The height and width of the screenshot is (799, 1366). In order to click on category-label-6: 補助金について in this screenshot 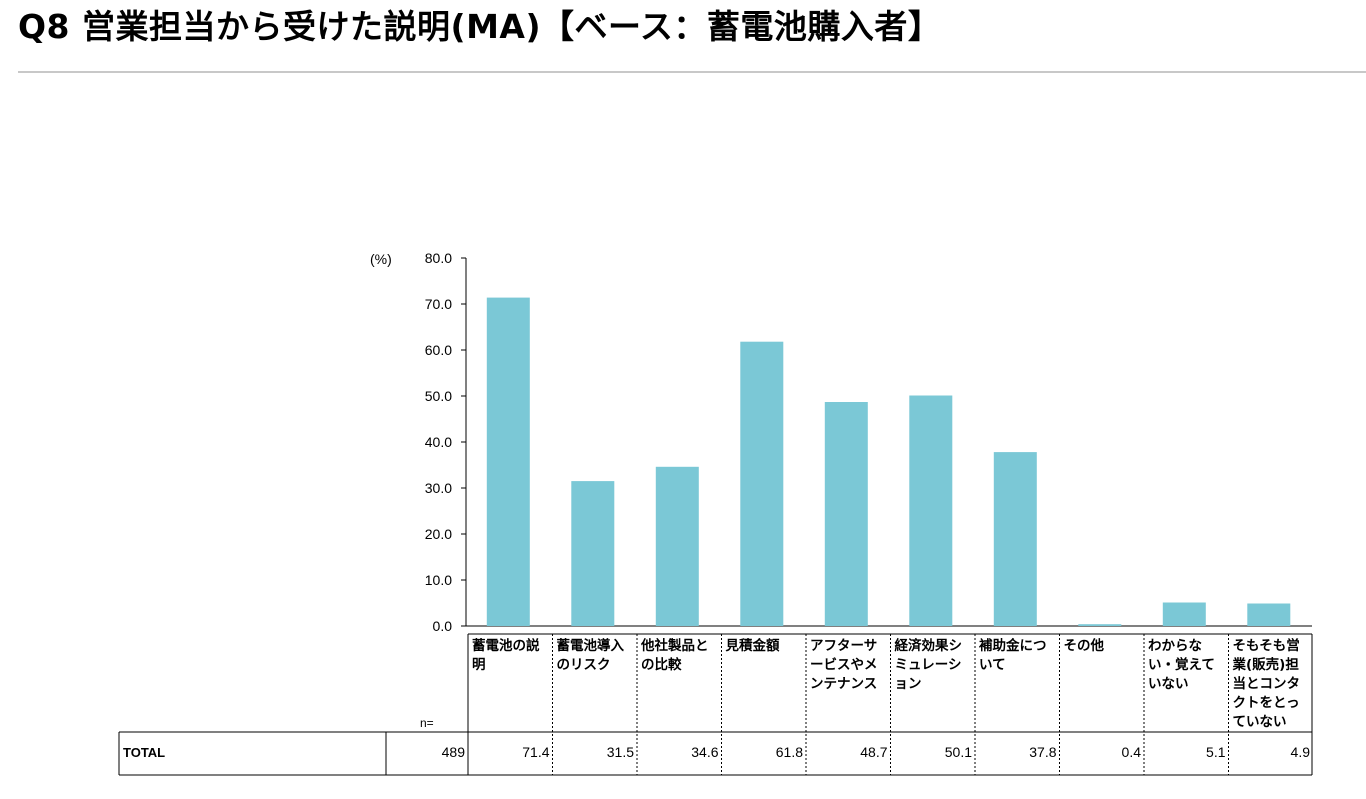, I will do `click(1013, 655)`.